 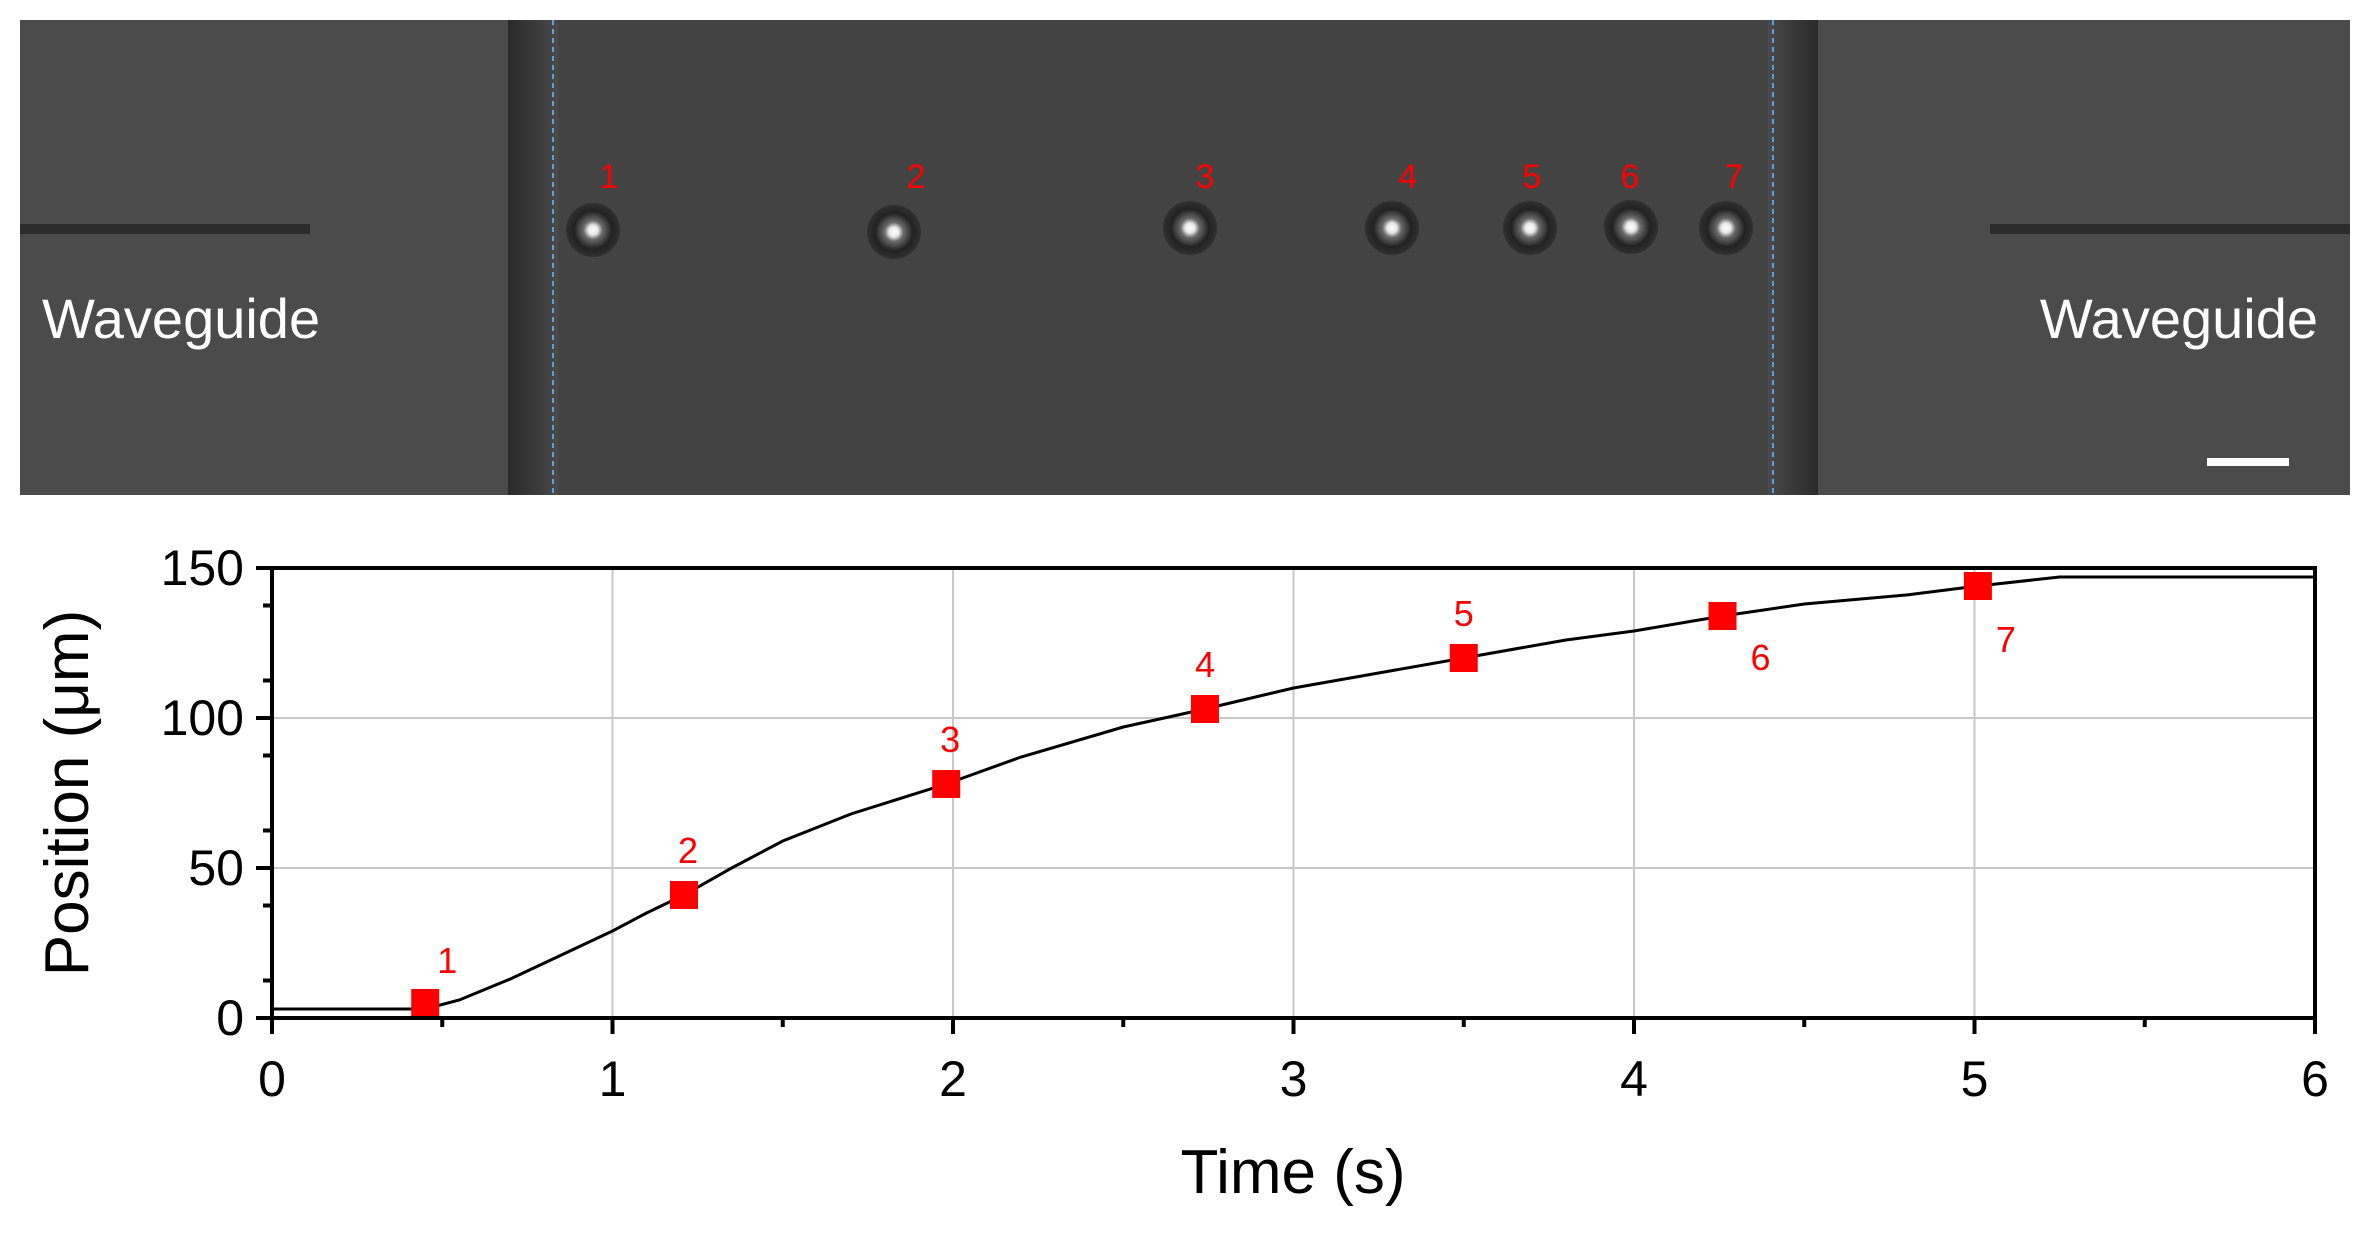 What do you see at coordinates (67, 793) in the screenshot?
I see `y-axis-title: Position (μm)` at bounding box center [67, 793].